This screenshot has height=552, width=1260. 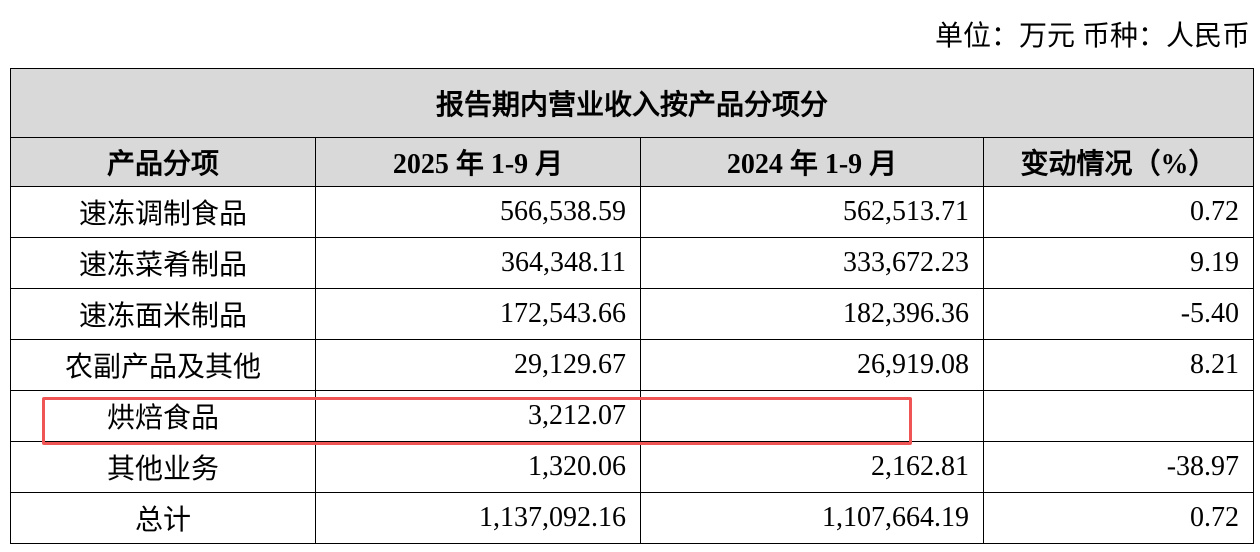 I want to click on product-name: 烘焙食品, so click(x=163, y=416).